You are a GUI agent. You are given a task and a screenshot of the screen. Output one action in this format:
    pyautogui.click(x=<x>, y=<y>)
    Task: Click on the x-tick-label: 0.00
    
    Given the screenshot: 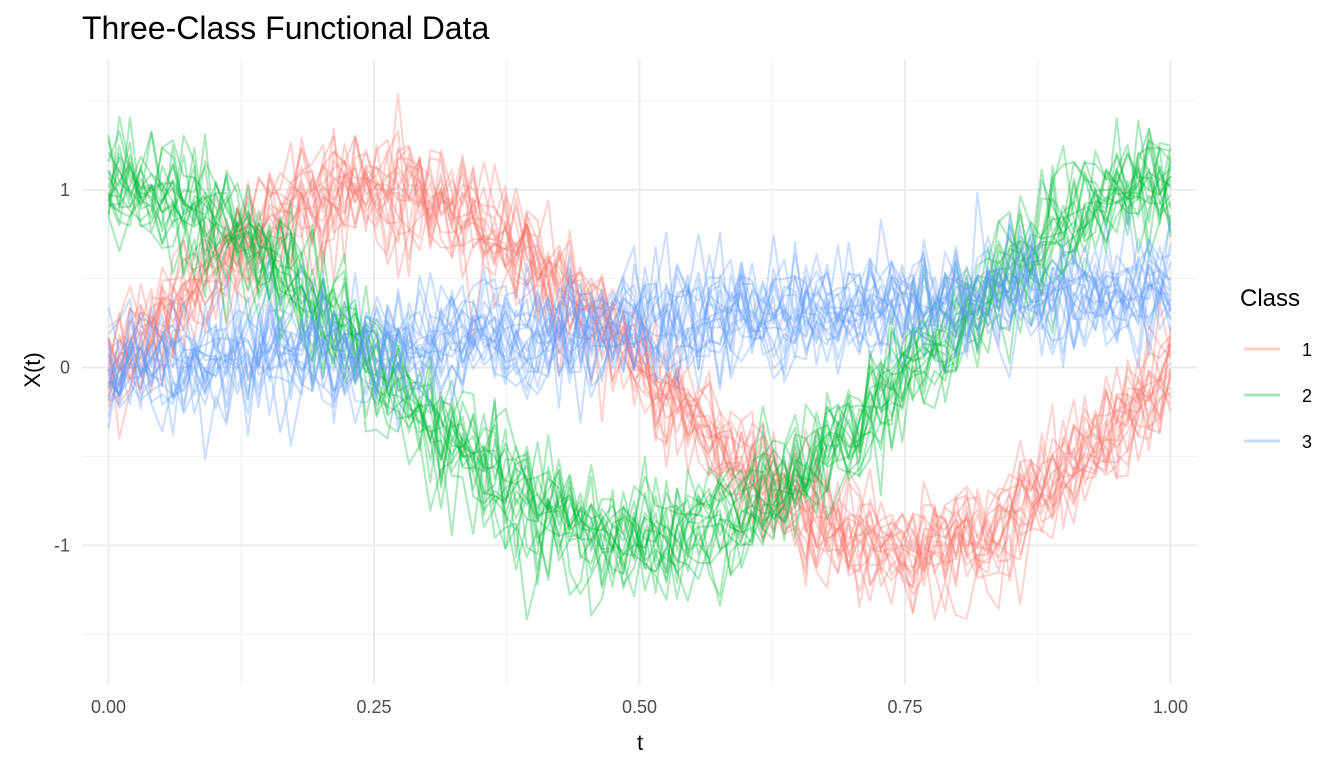 What is the action you would take?
    pyautogui.click(x=108, y=707)
    